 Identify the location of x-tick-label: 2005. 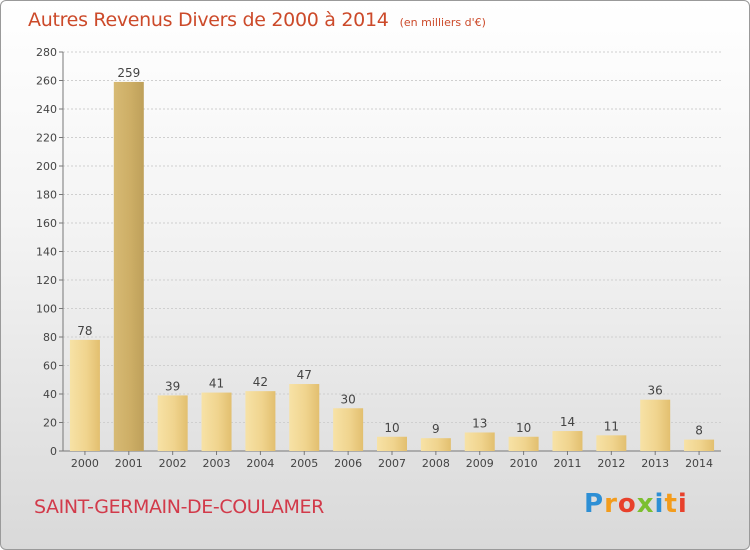
(304, 463).